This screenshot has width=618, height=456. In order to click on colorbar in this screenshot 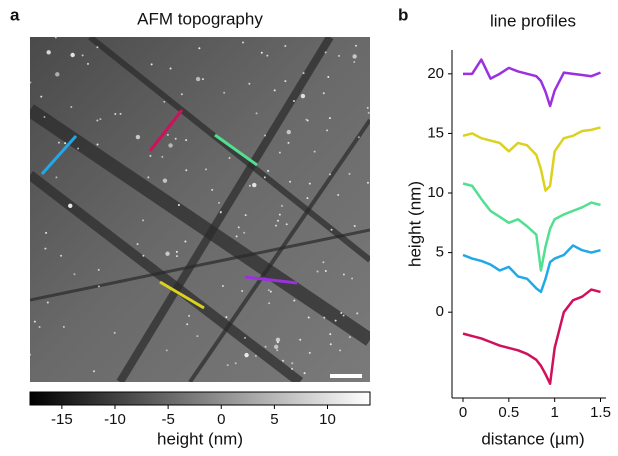, I will do `click(200, 398)`.